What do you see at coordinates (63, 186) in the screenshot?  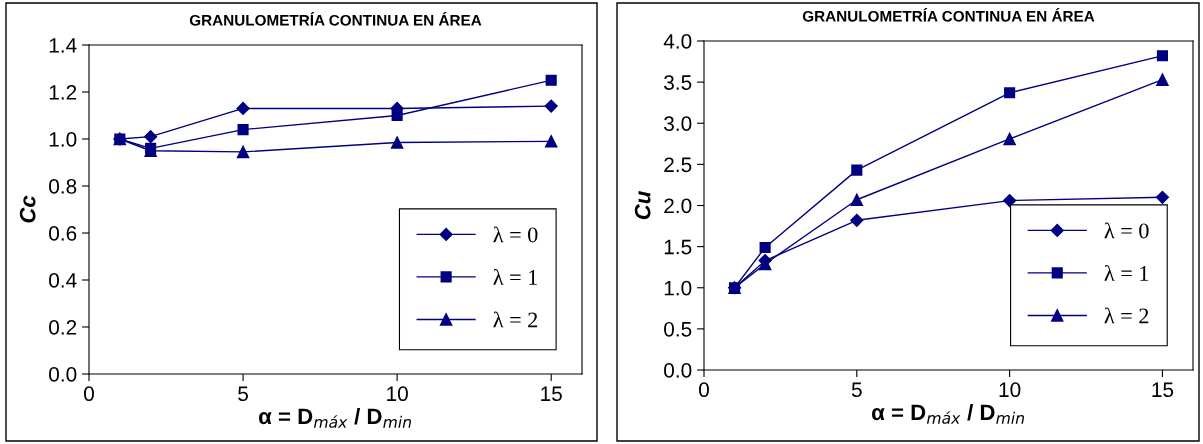 I see `y-tick-label: 0.8` at bounding box center [63, 186].